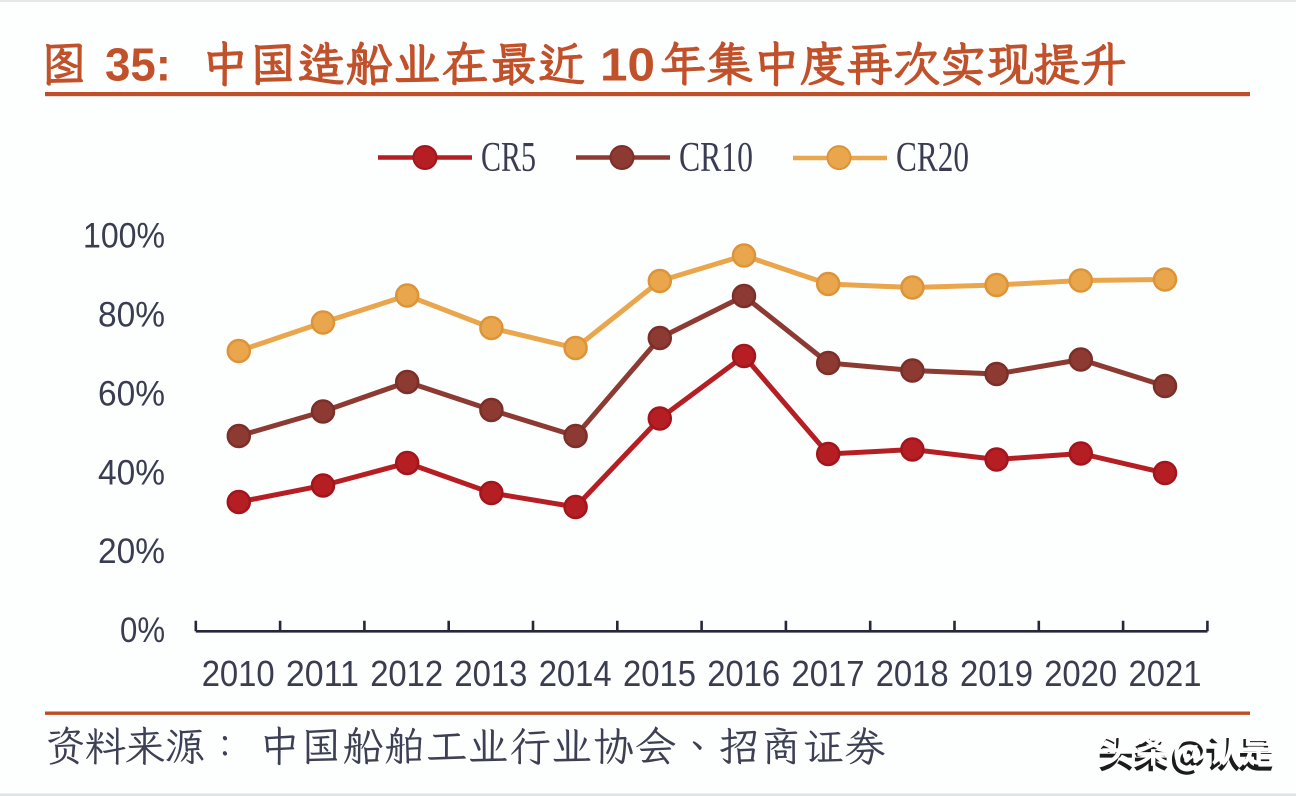 This screenshot has height=796, width=1296. What do you see at coordinates (238, 673) in the screenshot?
I see `svg-text: 2010` at bounding box center [238, 673].